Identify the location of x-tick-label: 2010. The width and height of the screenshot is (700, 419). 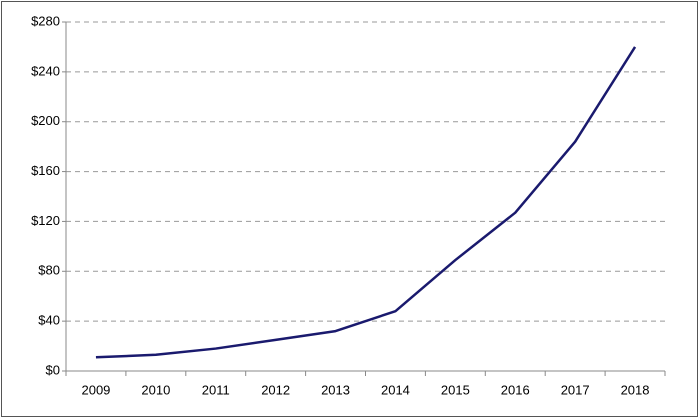
(155, 389).